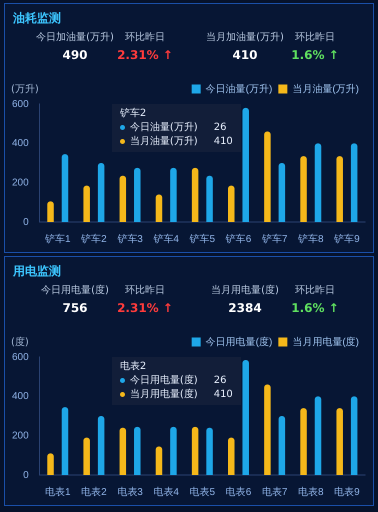 The width and height of the screenshot is (378, 512). I want to click on annotation: 今日油量(万升), so click(164, 127).